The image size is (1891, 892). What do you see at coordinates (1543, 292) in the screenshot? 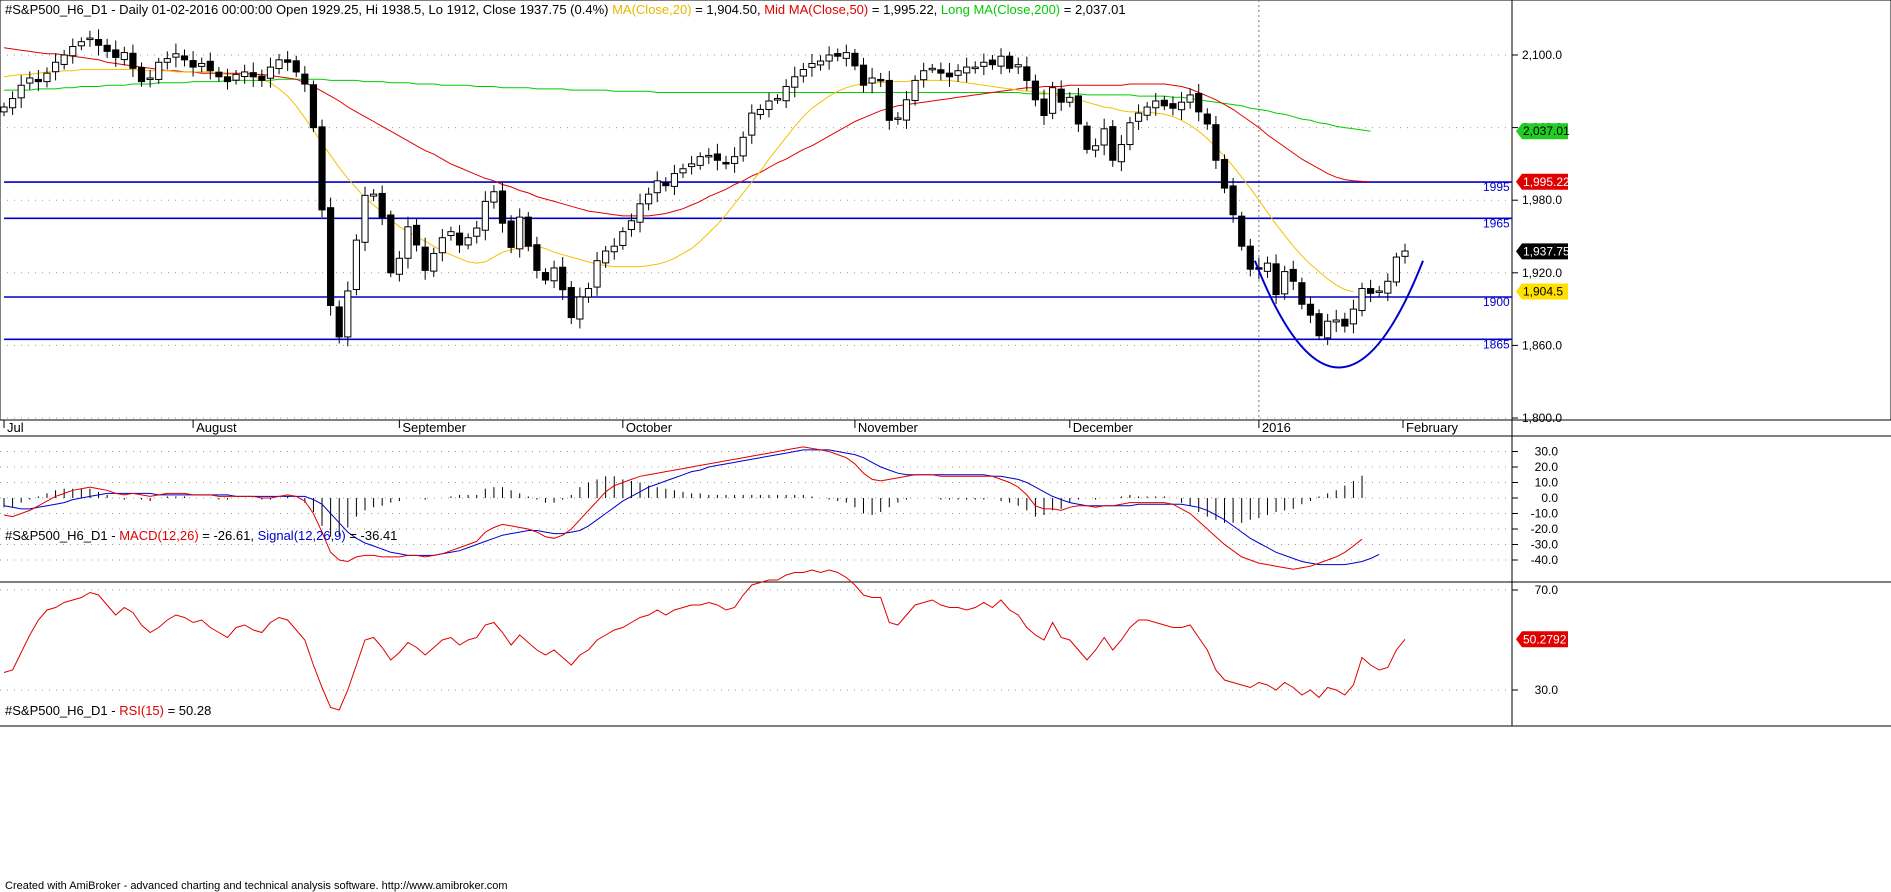
I see `value-badge-label: 1,904.5` at bounding box center [1543, 292].